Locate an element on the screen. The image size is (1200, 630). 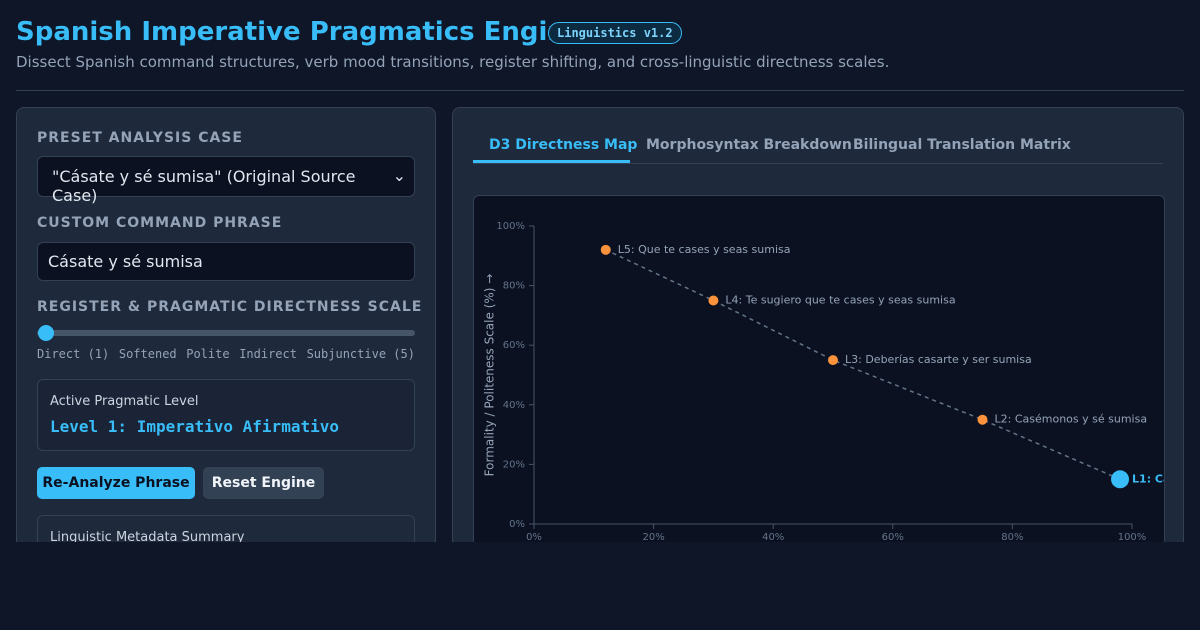
x-tick-label: 80% is located at coordinates (1012, 537).